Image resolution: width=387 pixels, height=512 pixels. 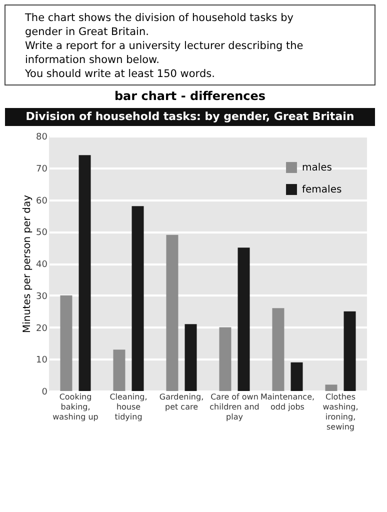 I want to click on text: You should write at least 150 words., so click(x=119, y=74).